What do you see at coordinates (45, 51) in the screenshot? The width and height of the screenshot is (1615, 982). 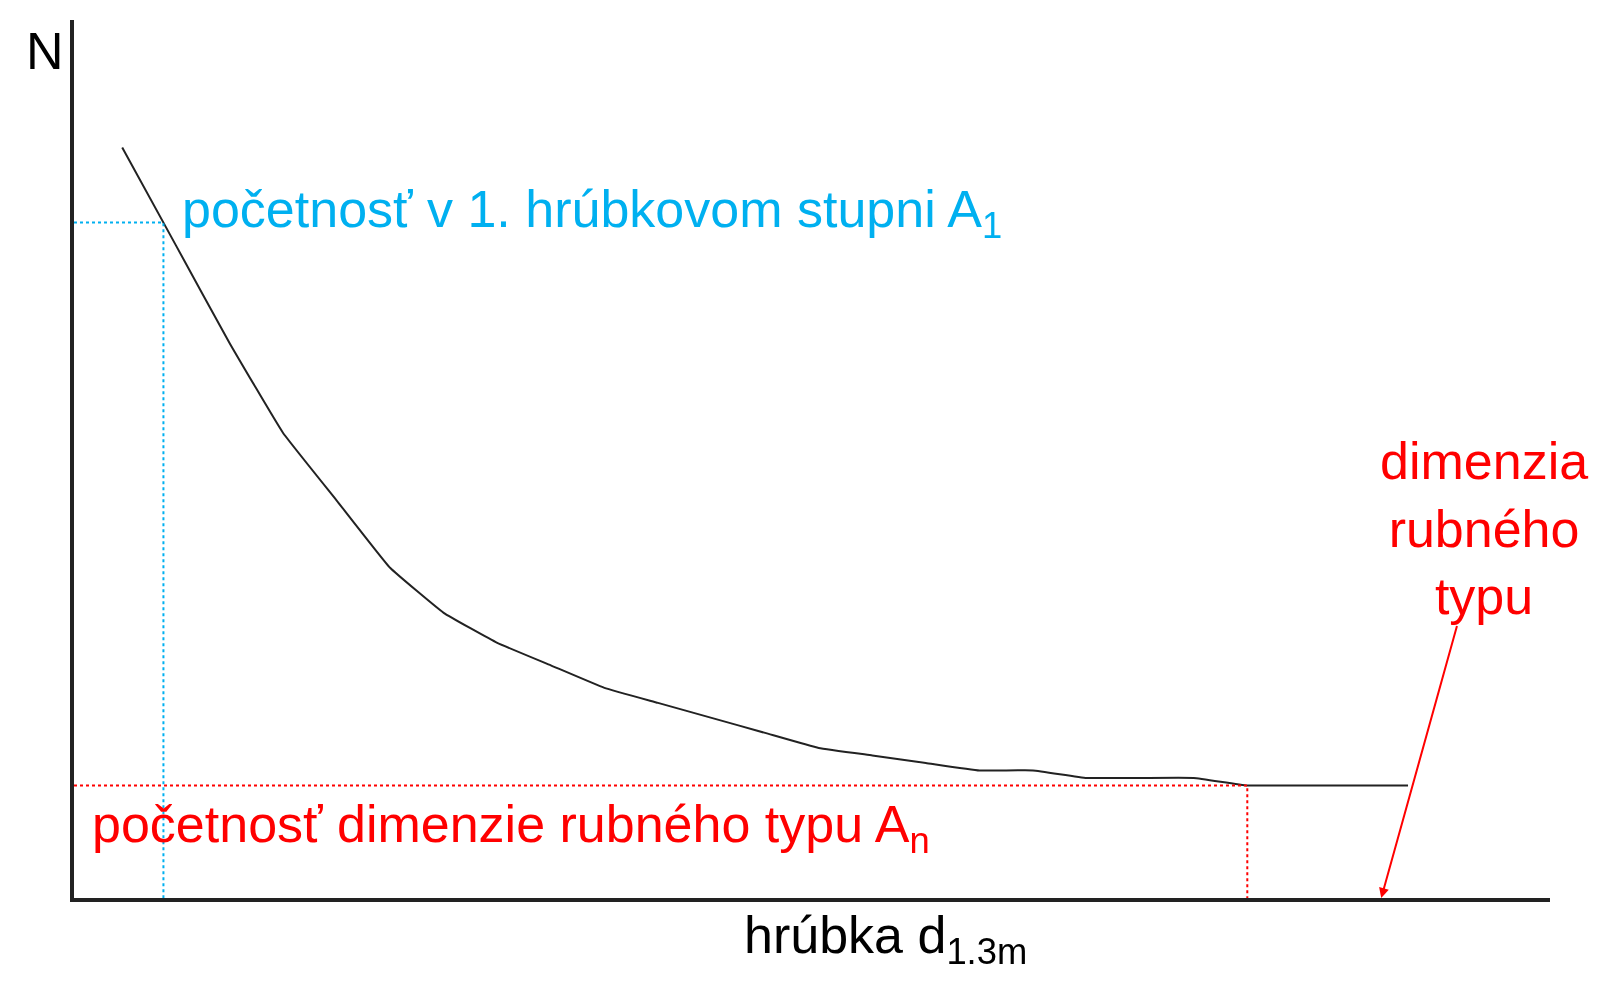 I see `y-axis-title: N` at bounding box center [45, 51].